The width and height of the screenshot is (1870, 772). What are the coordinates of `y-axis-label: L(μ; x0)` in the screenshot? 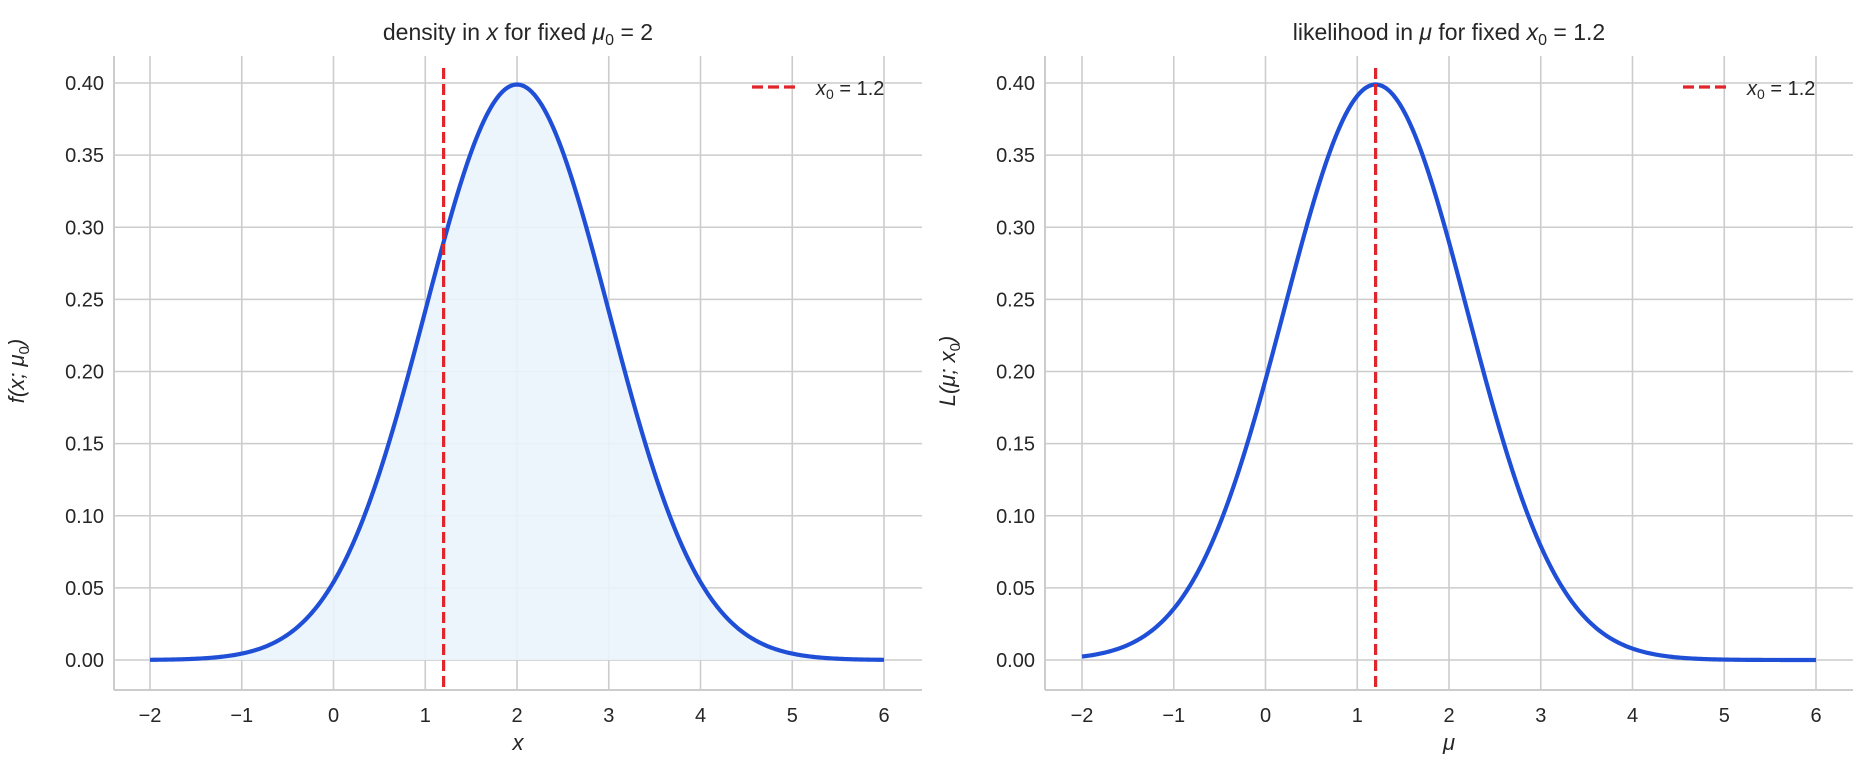 It's located at (949, 371).